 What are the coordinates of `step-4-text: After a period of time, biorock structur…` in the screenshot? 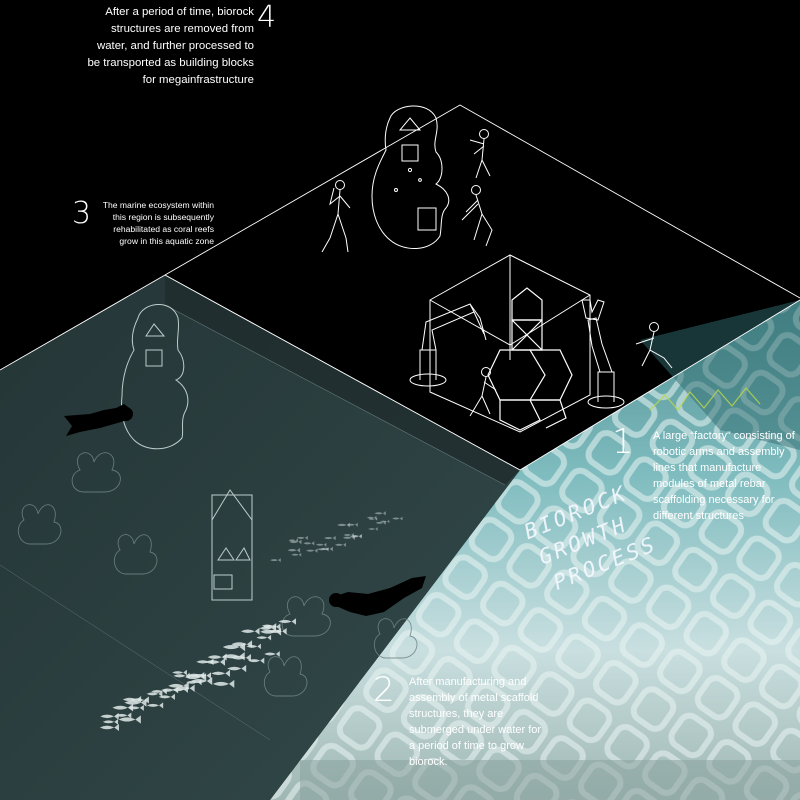 It's located at (170, 46).